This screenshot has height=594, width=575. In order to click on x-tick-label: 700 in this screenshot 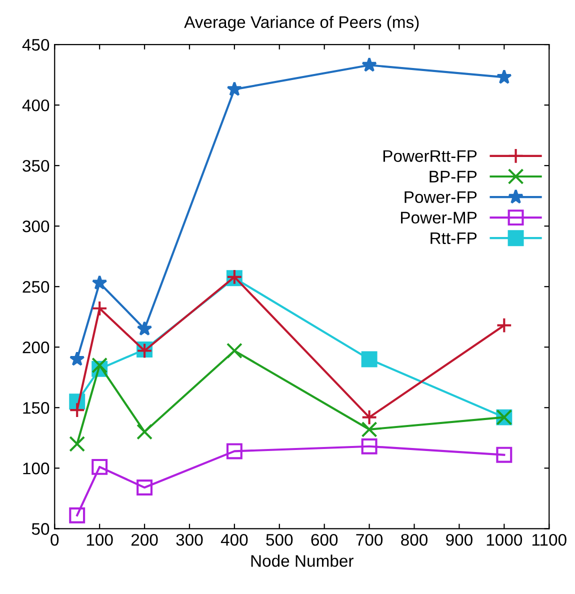, I will do `click(369, 540)`.